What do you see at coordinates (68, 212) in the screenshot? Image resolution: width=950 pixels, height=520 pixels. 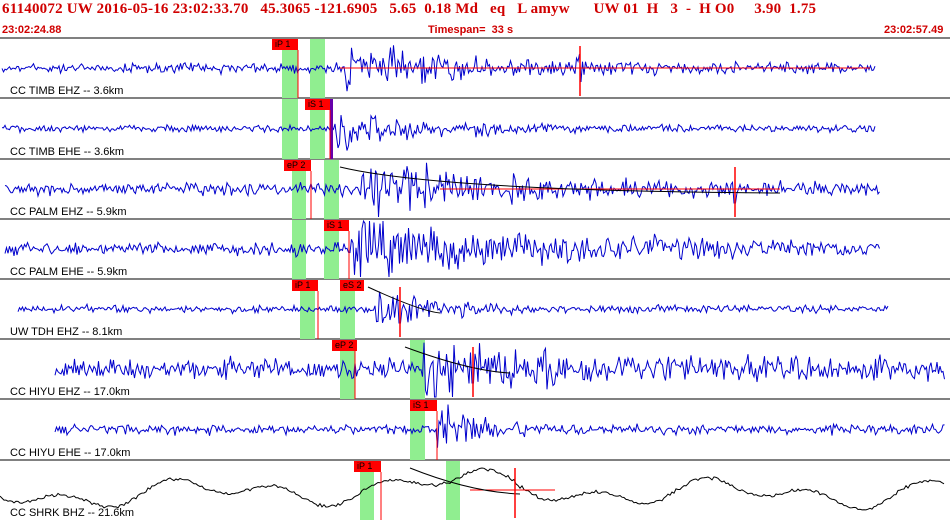 I see `station-label: CC PALM EHZ -- 5.9km` at bounding box center [68, 212].